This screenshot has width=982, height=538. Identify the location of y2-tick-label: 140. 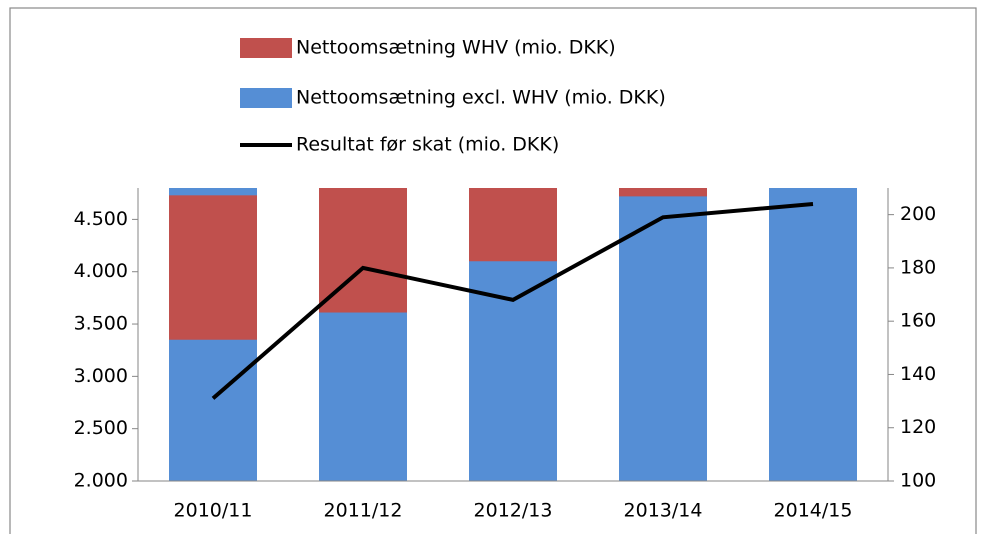
(918, 374).